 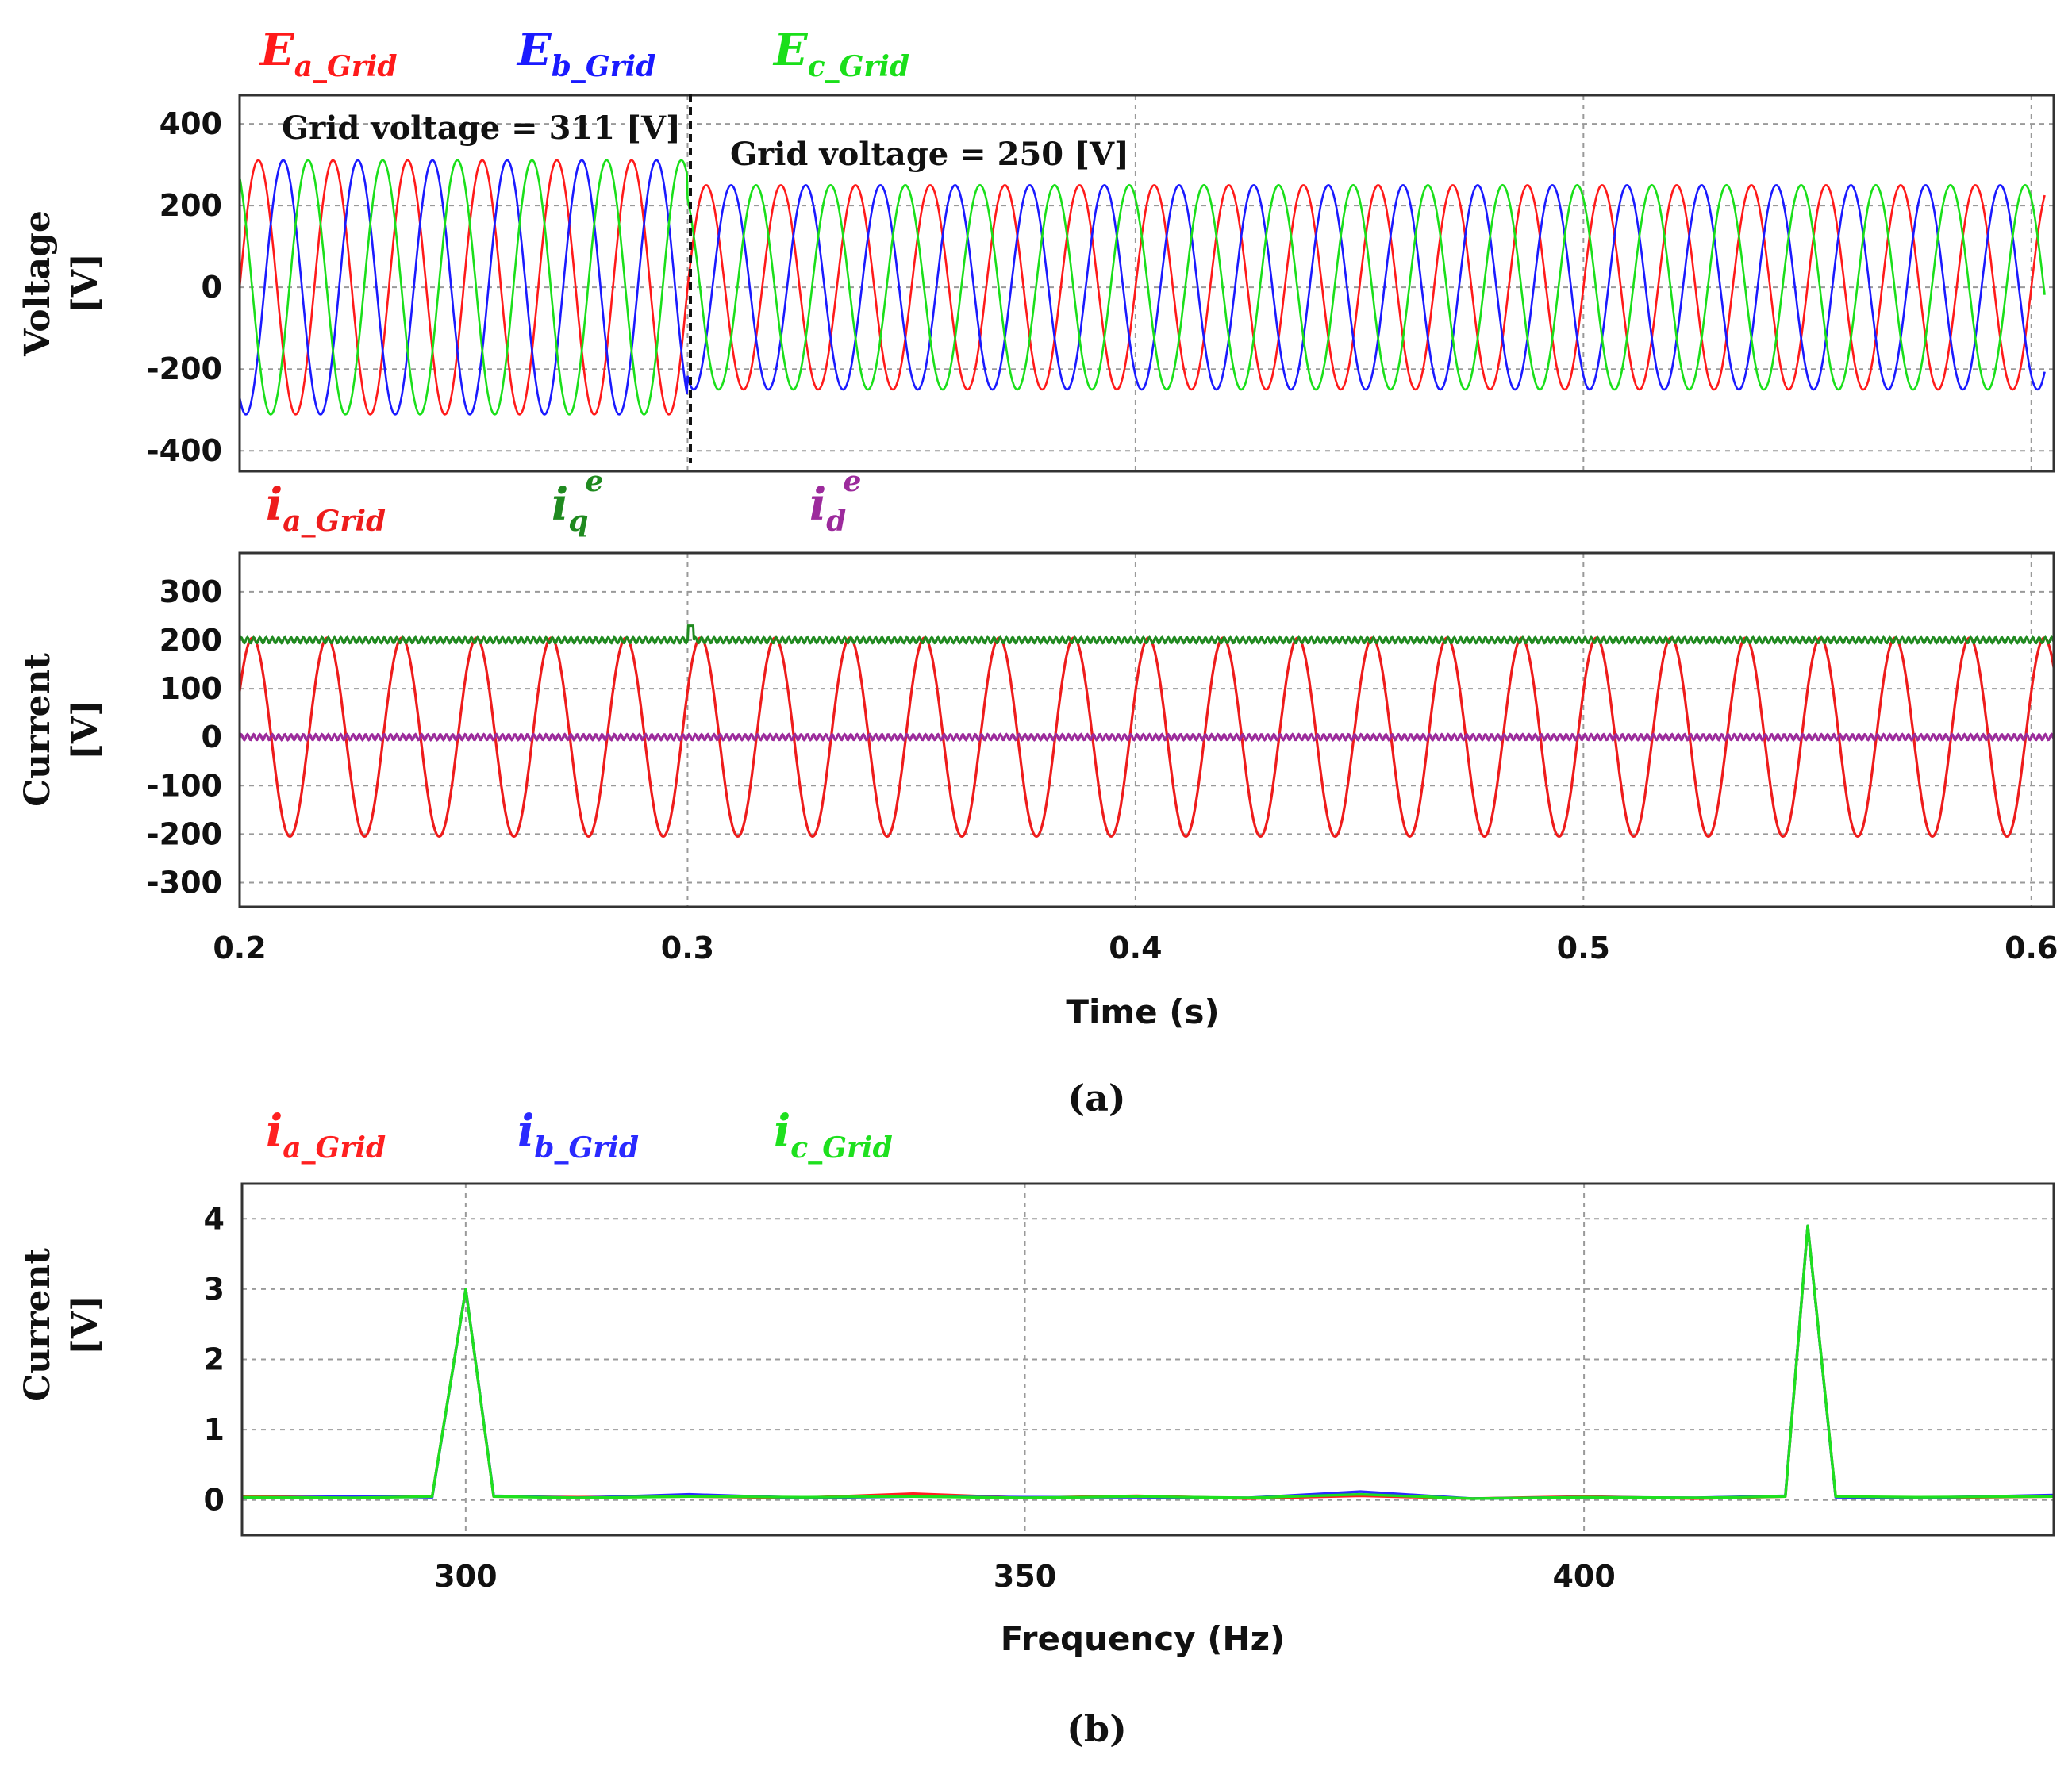 I want to click on spectrum-legend: ia_Grid ib_Grid ic_Grid, so click(x=579, y=1135).